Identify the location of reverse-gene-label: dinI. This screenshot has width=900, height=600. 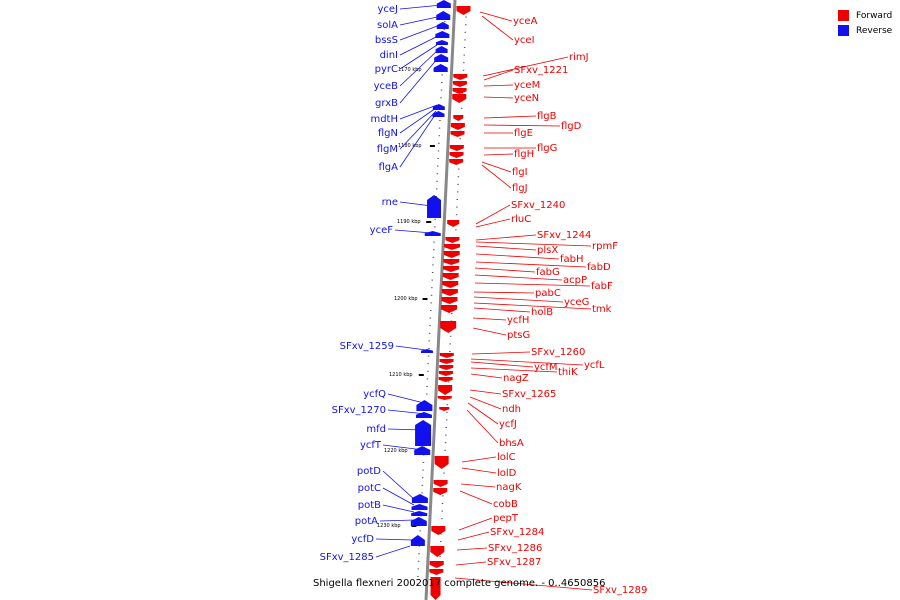
(389, 55).